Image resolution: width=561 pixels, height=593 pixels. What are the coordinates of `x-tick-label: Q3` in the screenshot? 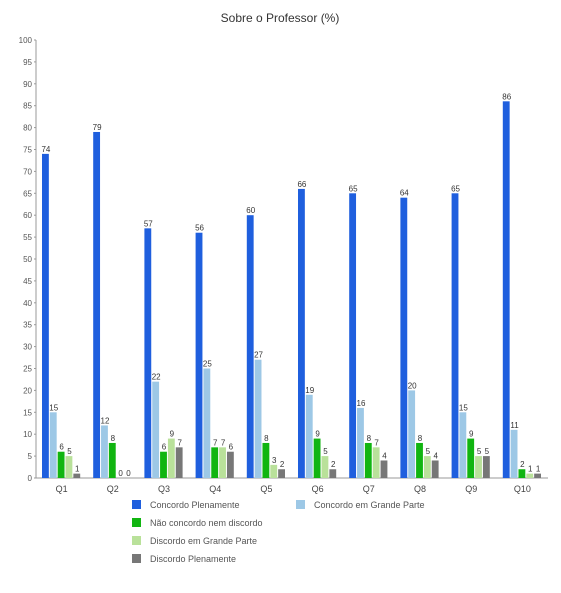 It's located at (164, 489).